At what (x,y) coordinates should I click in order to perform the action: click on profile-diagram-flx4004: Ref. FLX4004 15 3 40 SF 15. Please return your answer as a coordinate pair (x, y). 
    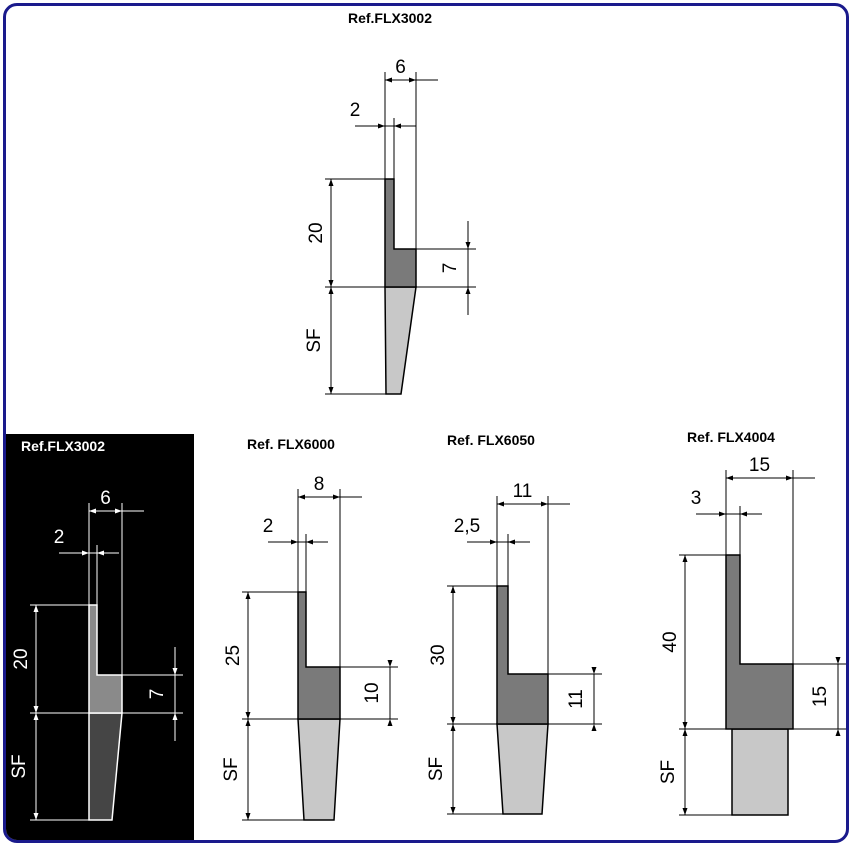
    Looking at the image, I should click on (752, 622).